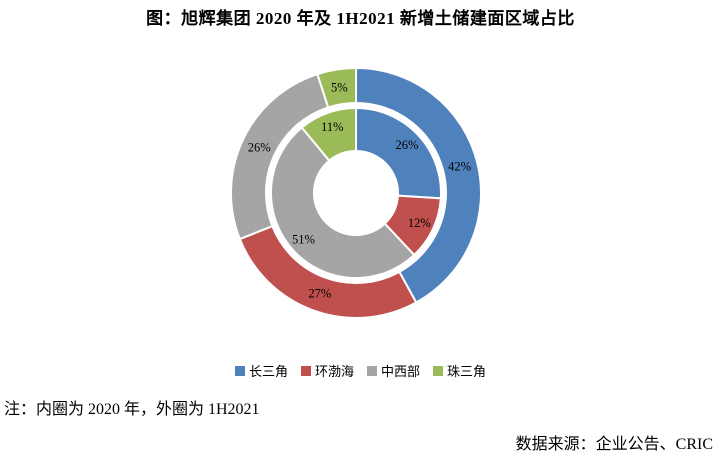 This screenshot has height=459, width=721. Describe the element at coordinates (360, 370) in the screenshot. I see `legend: 长三角 环渤海 中西部 珠三角` at that location.